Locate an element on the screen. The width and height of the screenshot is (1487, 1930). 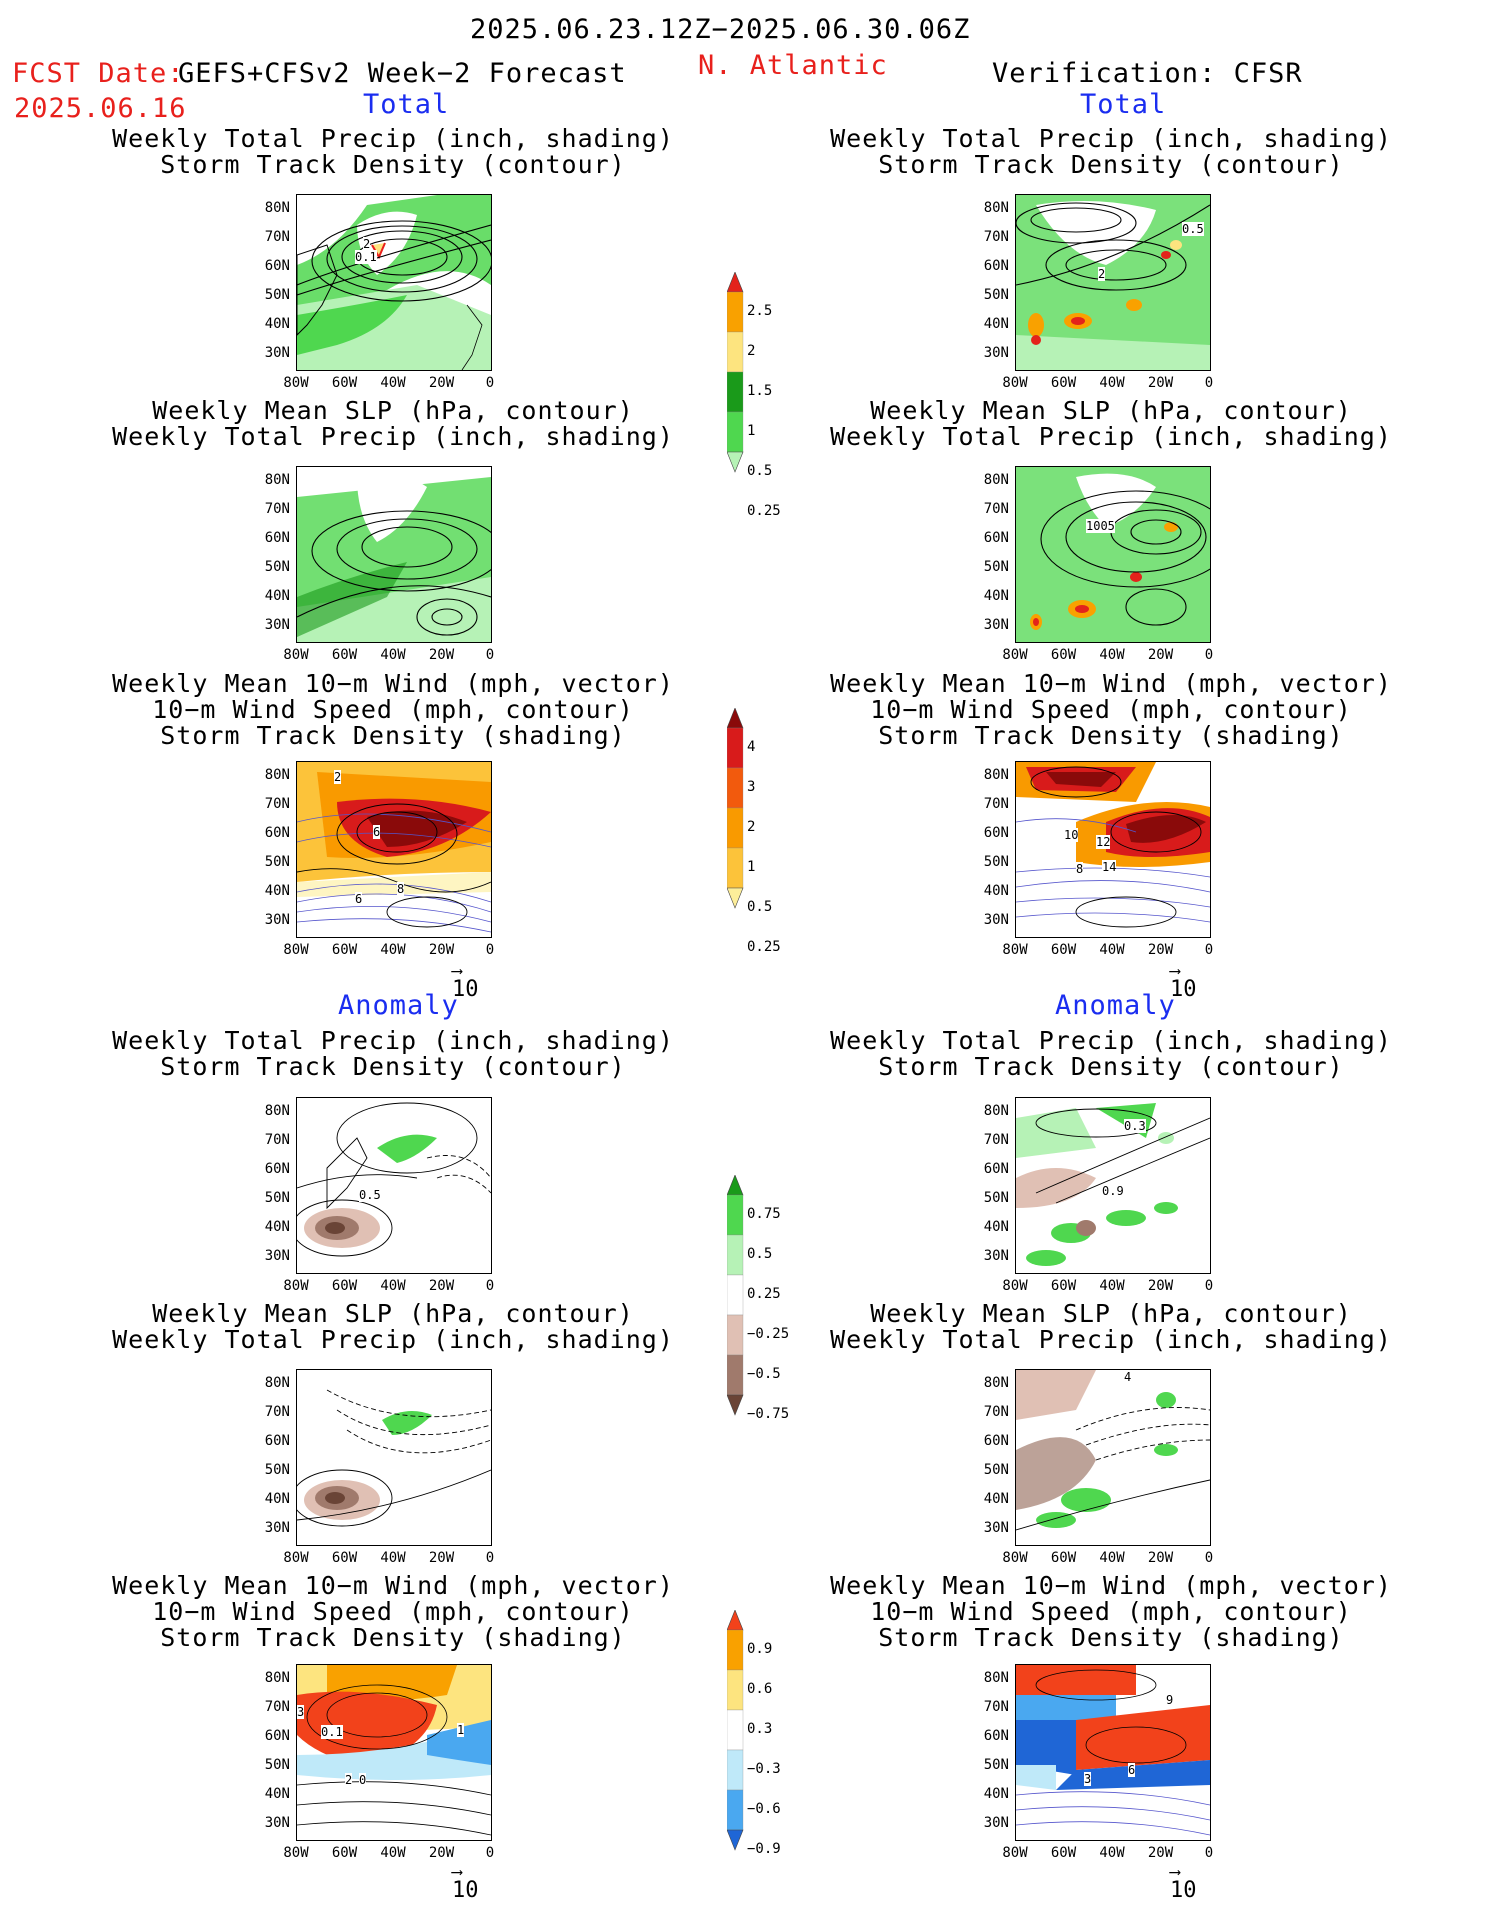
vector-ref-r3: ⟶ 10 is located at coordinates (1183, 982).